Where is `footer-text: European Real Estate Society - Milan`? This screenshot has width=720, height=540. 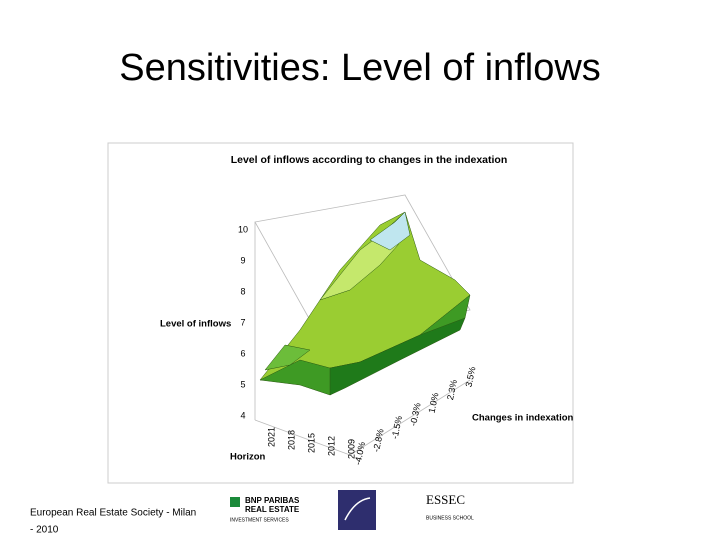 footer-text: European Real Estate Society - Milan is located at coordinates (113, 513).